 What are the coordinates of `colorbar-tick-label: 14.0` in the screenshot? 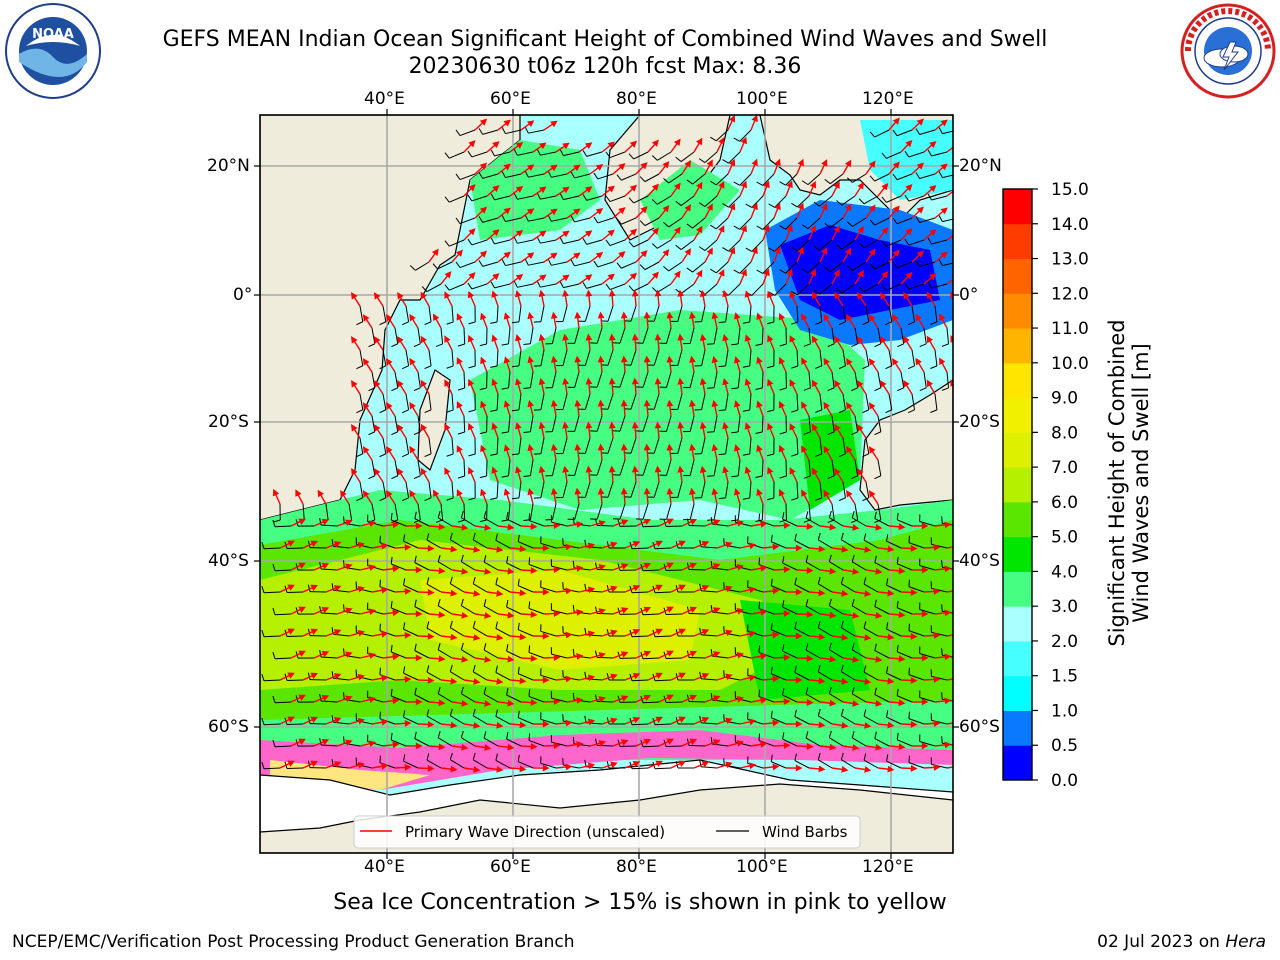 It's located at (1070, 225).